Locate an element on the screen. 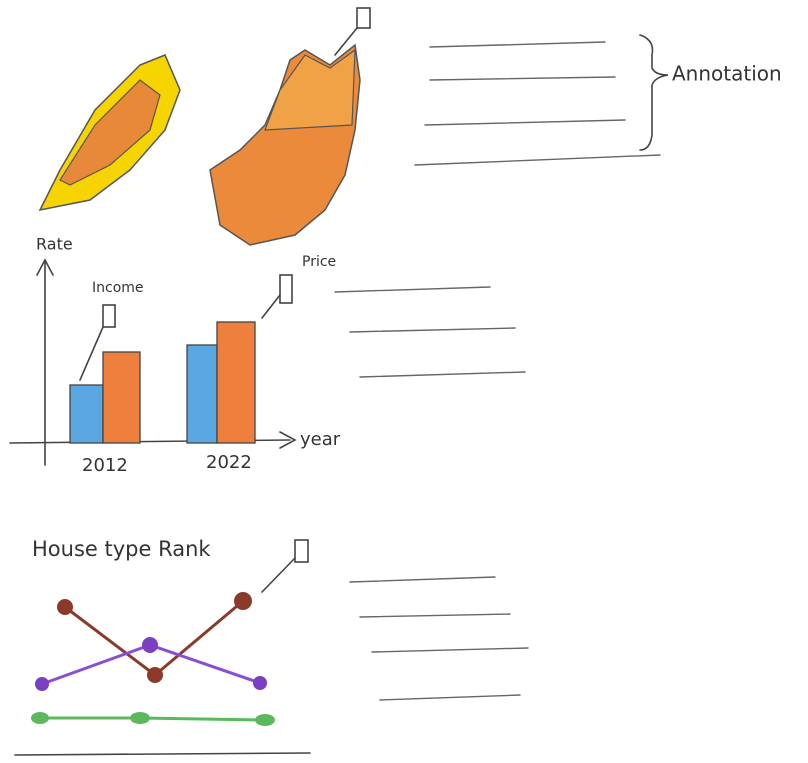  category-label: 2022 is located at coordinates (229, 462).